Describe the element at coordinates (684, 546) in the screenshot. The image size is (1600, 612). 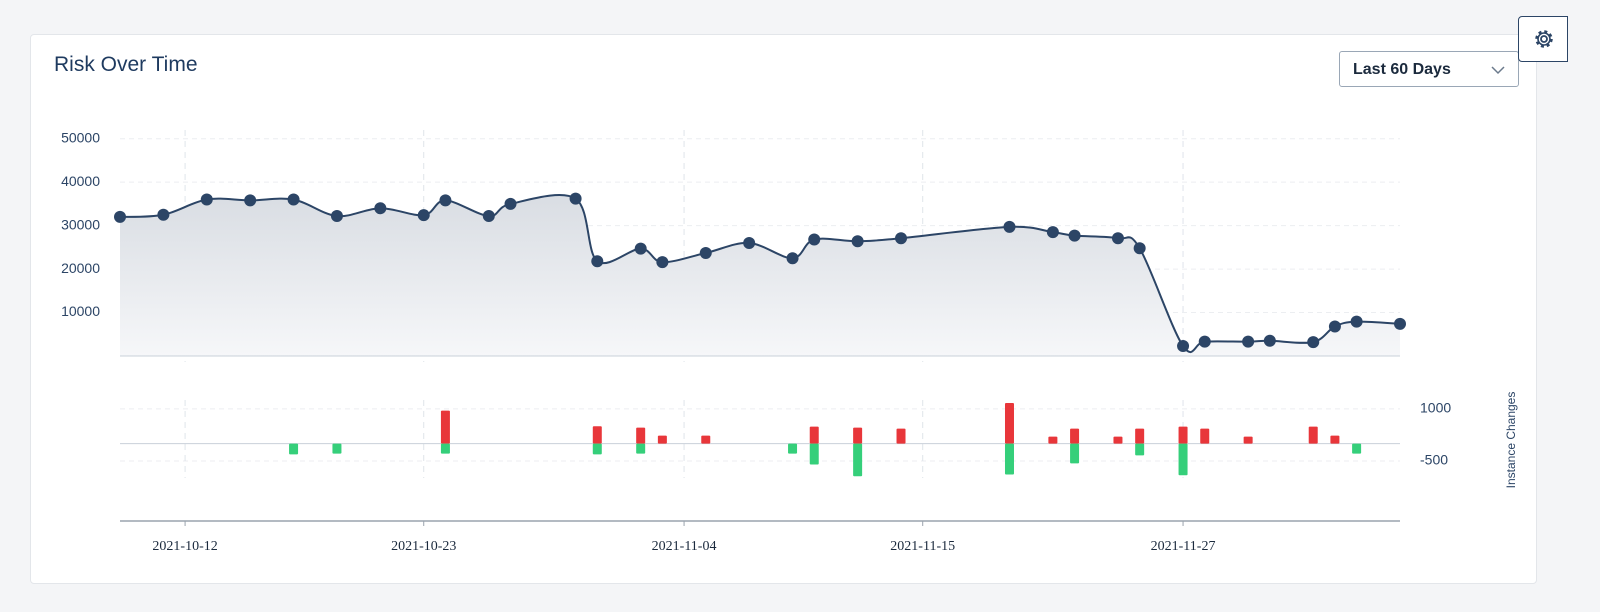
I see `x-tick-label: 2021-11-04` at that location.